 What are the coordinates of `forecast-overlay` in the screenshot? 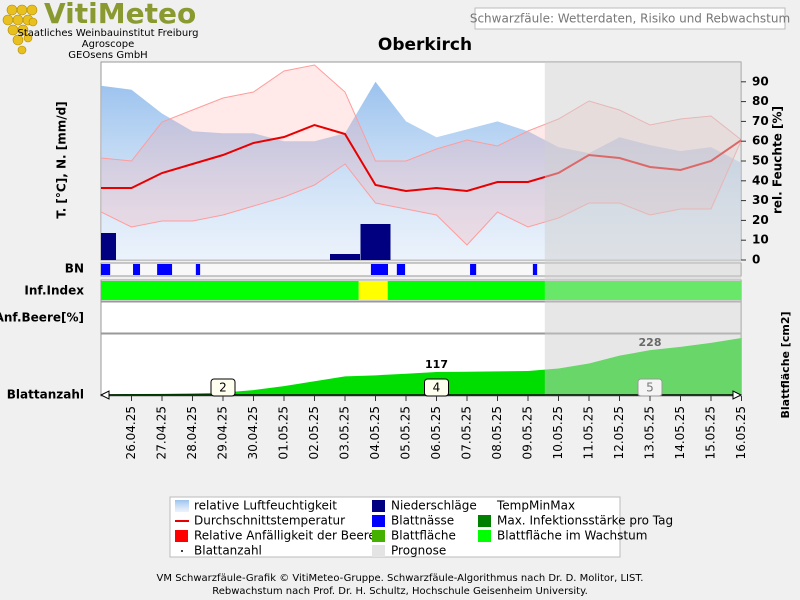 It's located at (642, 229).